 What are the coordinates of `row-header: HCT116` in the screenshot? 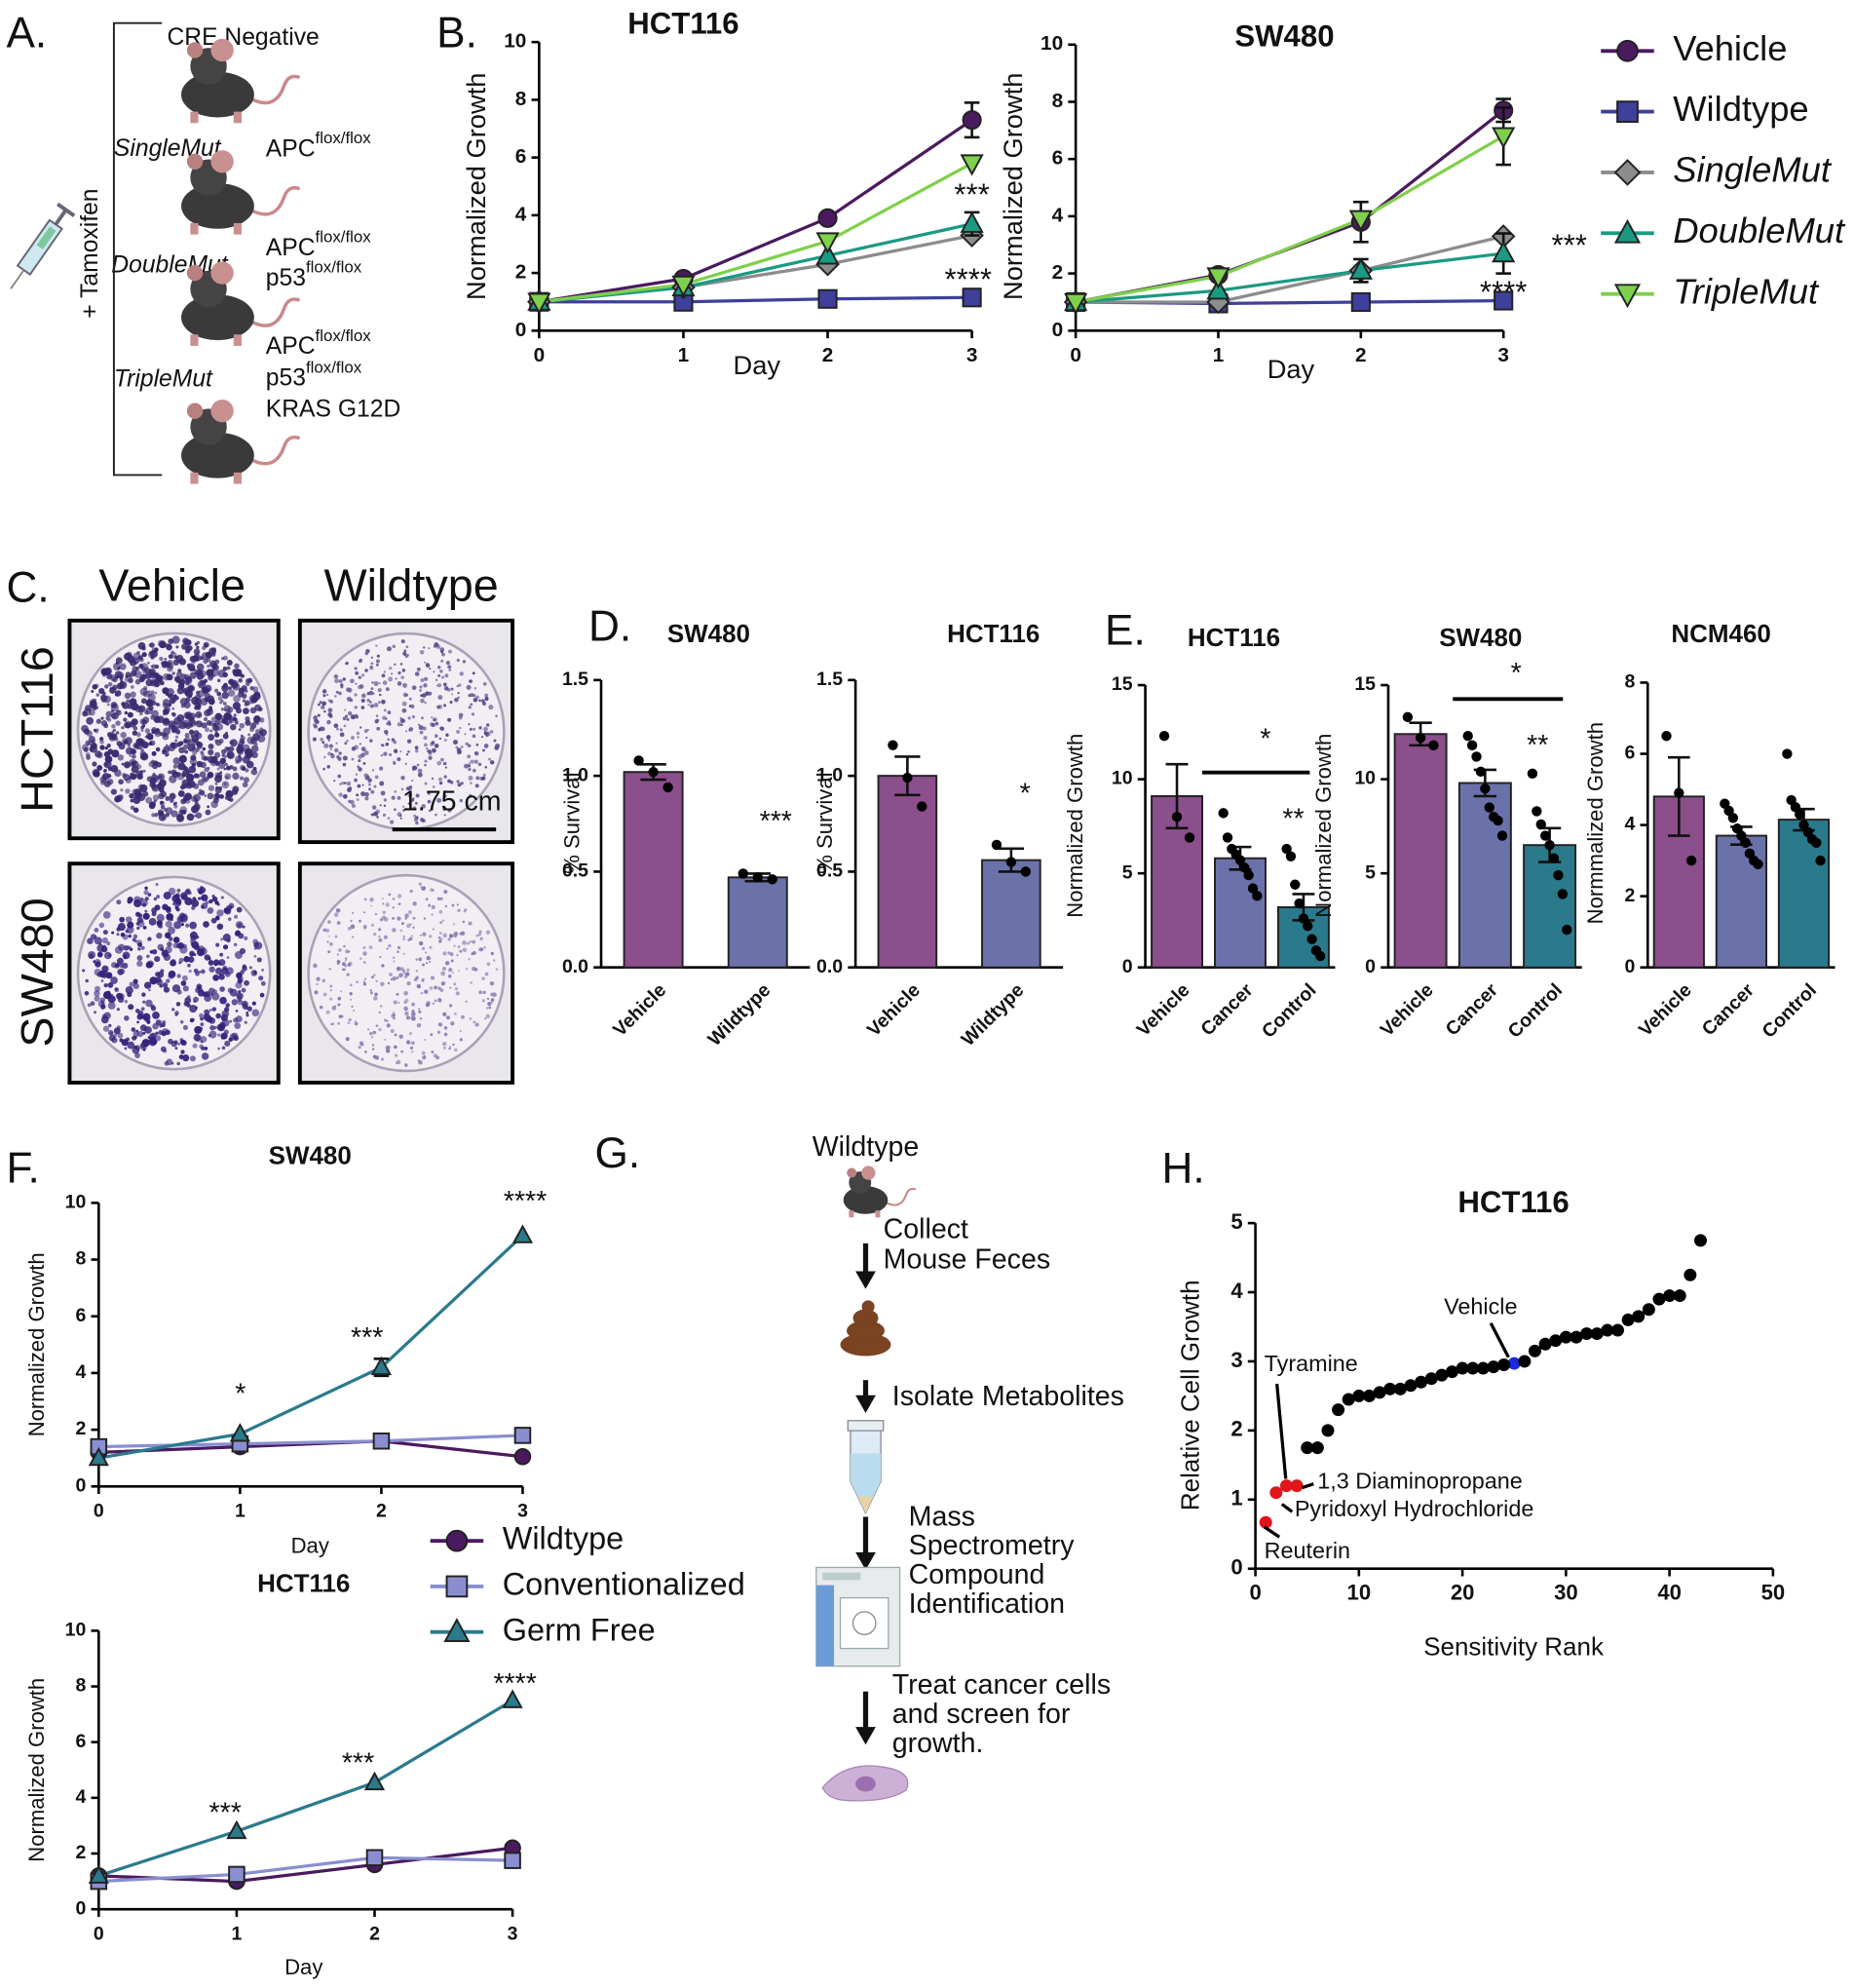 It's located at (37, 730).